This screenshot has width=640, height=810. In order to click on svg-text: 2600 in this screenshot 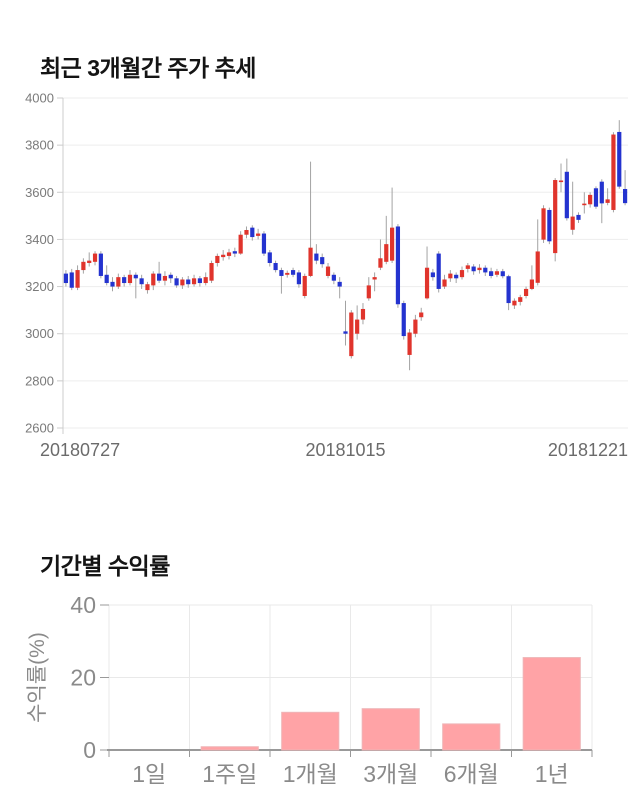, I will do `click(39, 428)`.